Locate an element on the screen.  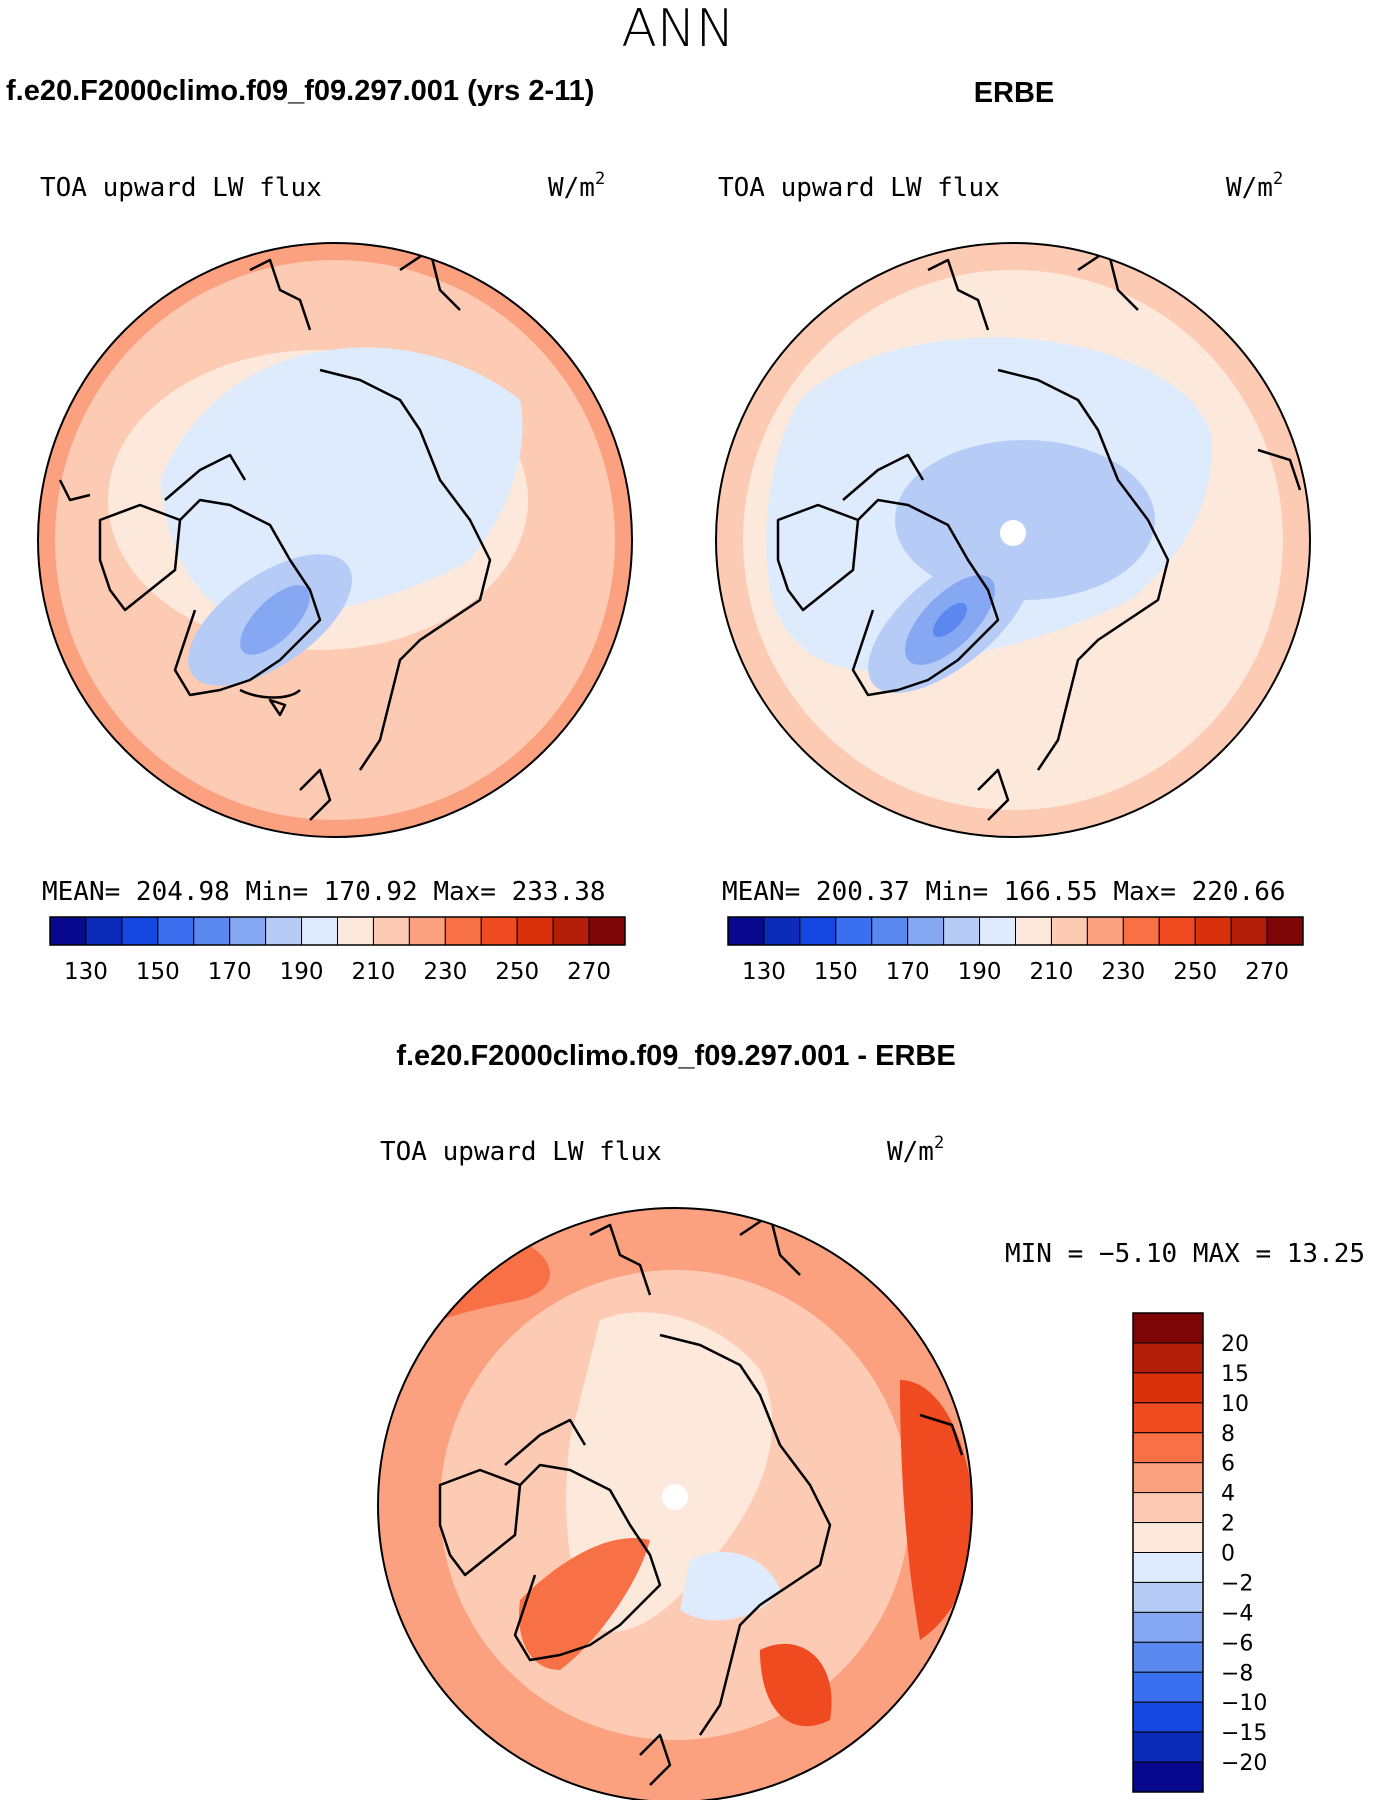
obs-stats: MEAN= 200.37 Min= 166.55 Max= 220.66 is located at coordinates (1004, 892).